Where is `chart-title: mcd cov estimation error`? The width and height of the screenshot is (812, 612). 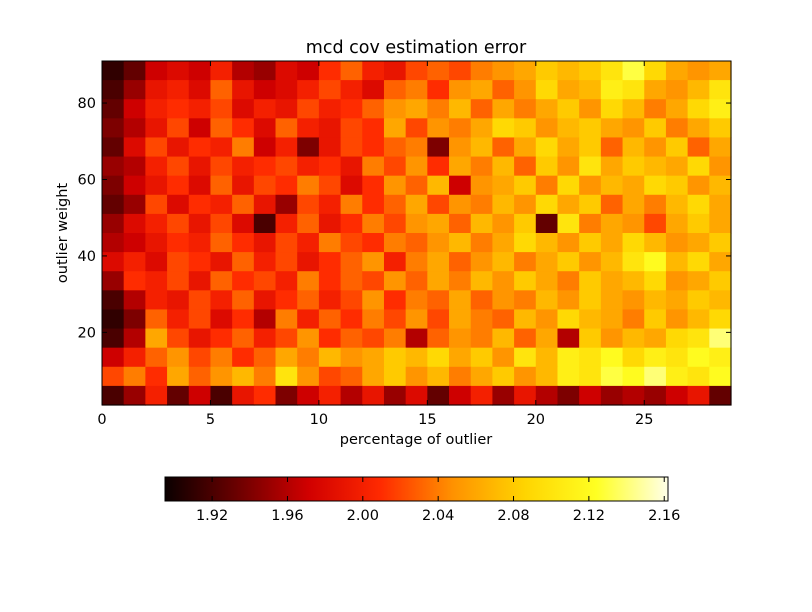
chart-title: mcd cov estimation error is located at coordinates (416, 48).